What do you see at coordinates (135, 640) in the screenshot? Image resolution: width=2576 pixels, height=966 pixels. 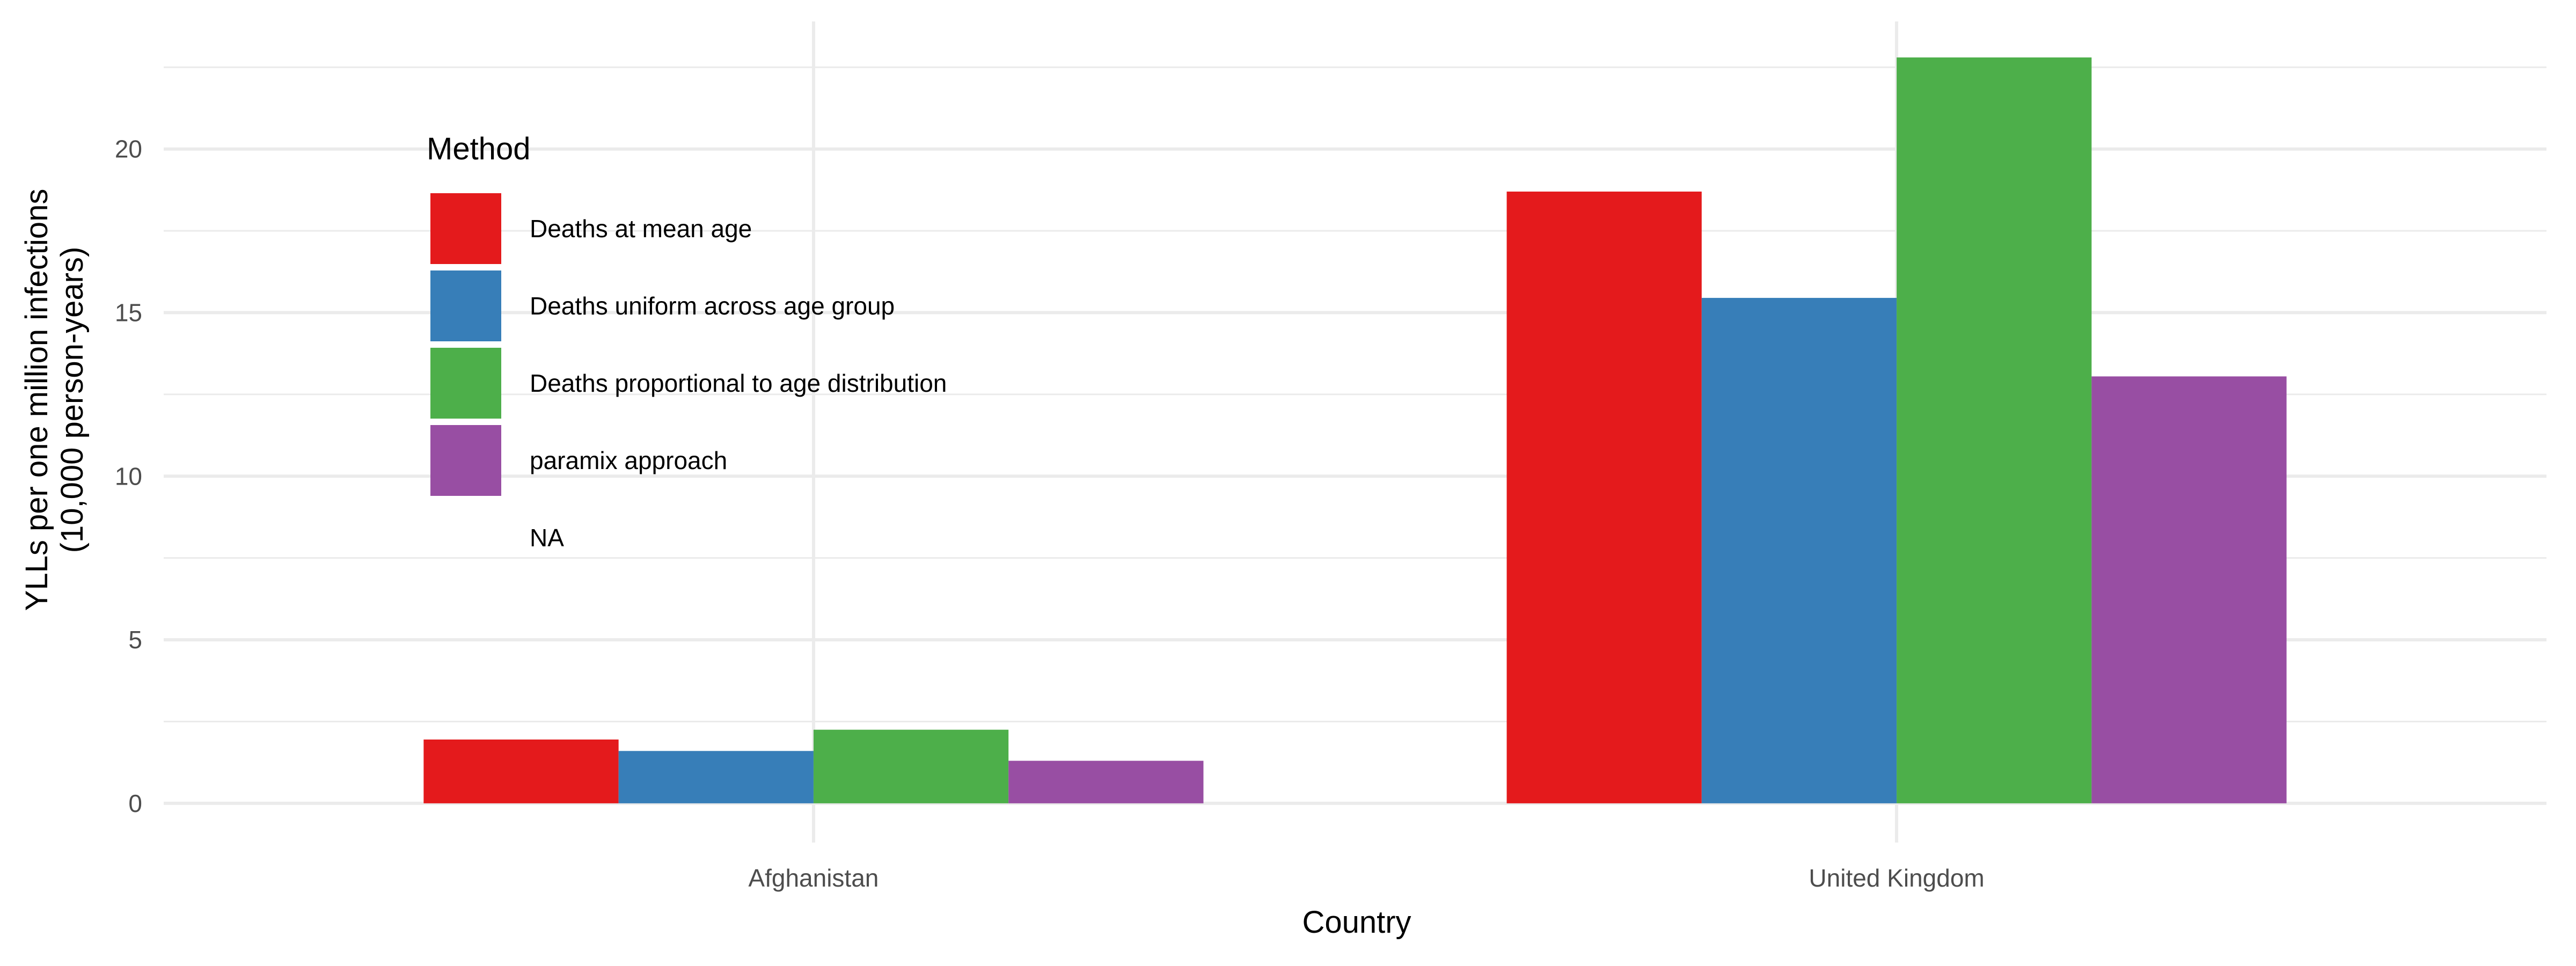 I see `y-tick-label: 5` at bounding box center [135, 640].